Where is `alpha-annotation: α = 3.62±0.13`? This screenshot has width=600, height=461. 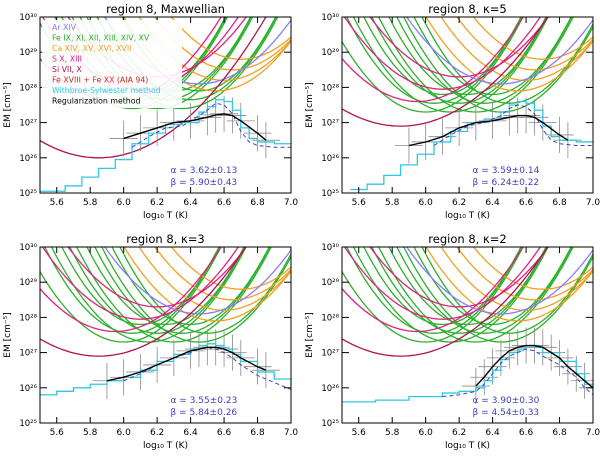 alpha-annotation: α = 3.62±0.13 is located at coordinates (204, 171).